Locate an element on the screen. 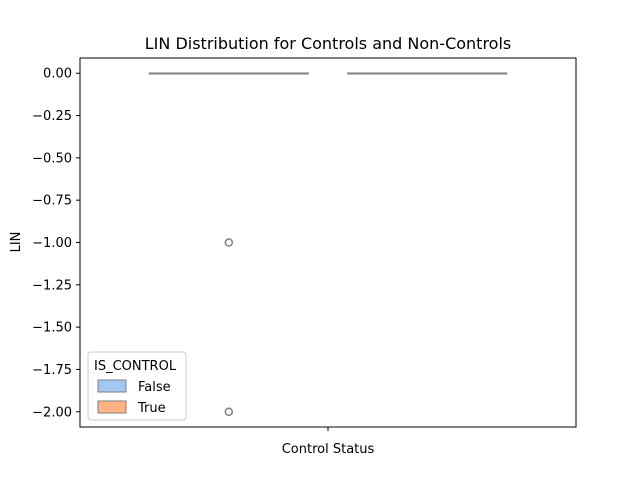 This screenshot has height=480, width=640. legend-title: IS_CONTROL is located at coordinates (135, 366).